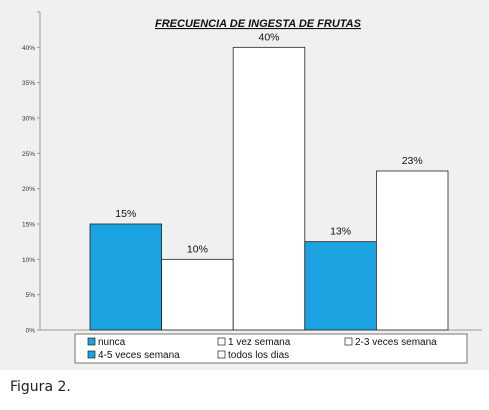  I want to click on legend-label: 1 vez semana, so click(259, 342).